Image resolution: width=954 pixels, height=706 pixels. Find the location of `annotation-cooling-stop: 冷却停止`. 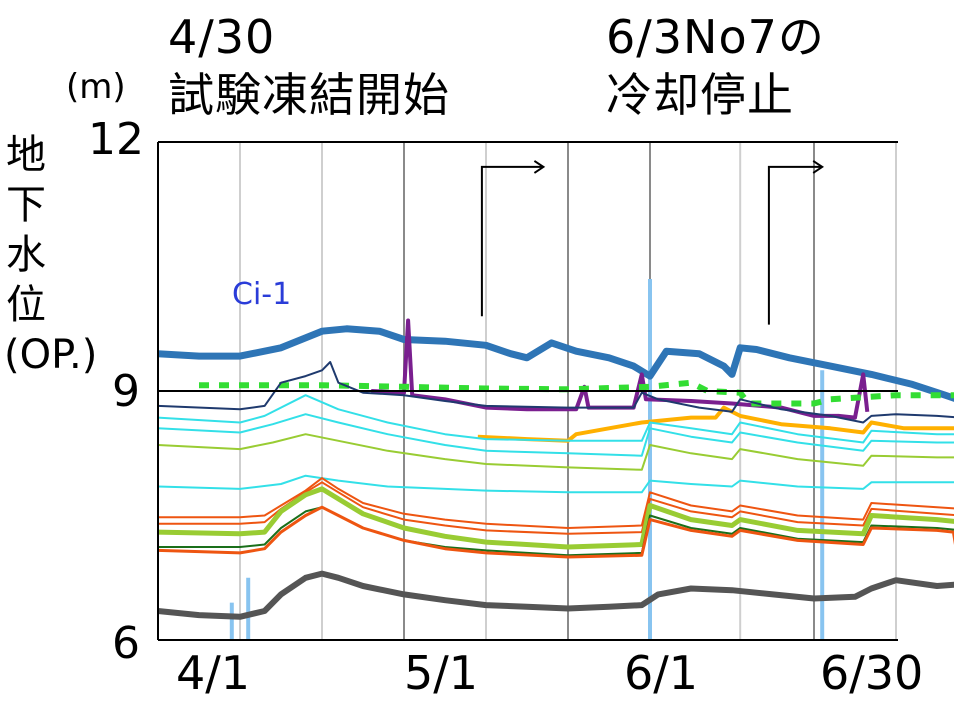

annotation-cooling-stop: 冷却停止 is located at coordinates (700, 95).